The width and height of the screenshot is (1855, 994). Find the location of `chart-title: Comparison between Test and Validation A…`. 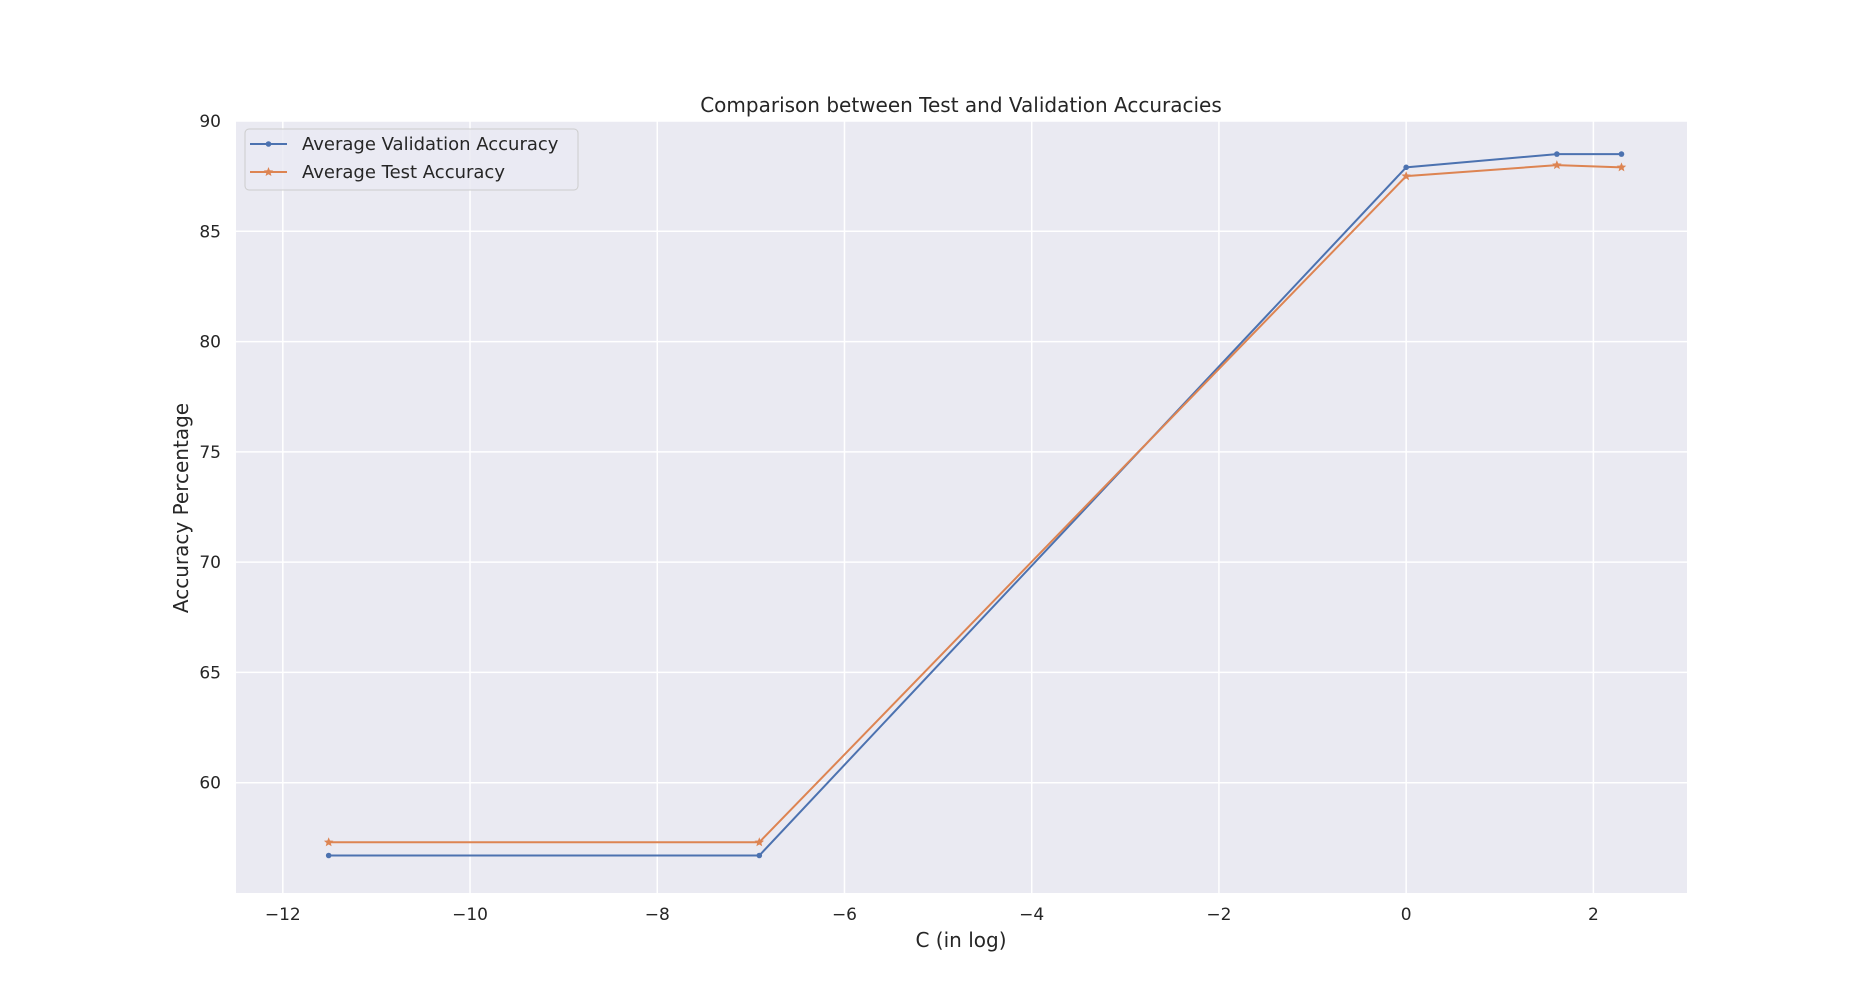

chart-title: Comparison between Test and Validation A… is located at coordinates (961, 105).